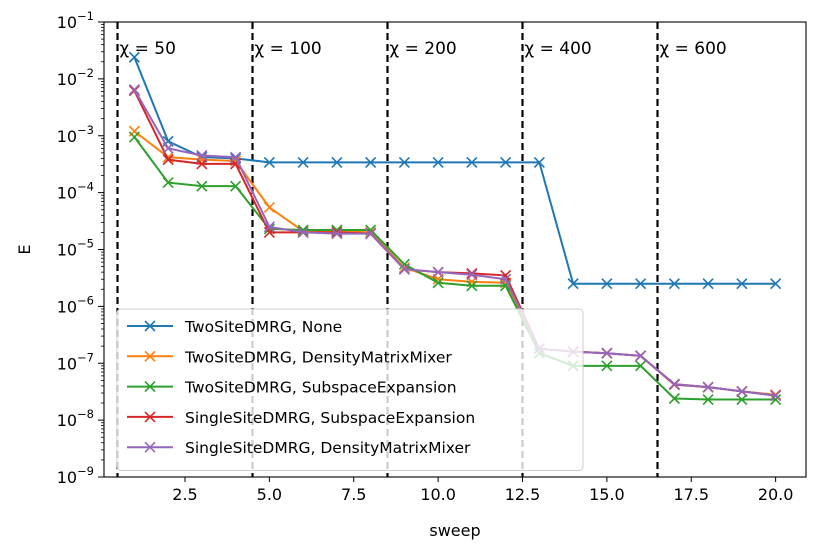 Image resolution: width=819 pixels, height=555 pixels. Describe the element at coordinates (523, 494) in the screenshot. I see `x-tick-label: 12.5` at that location.